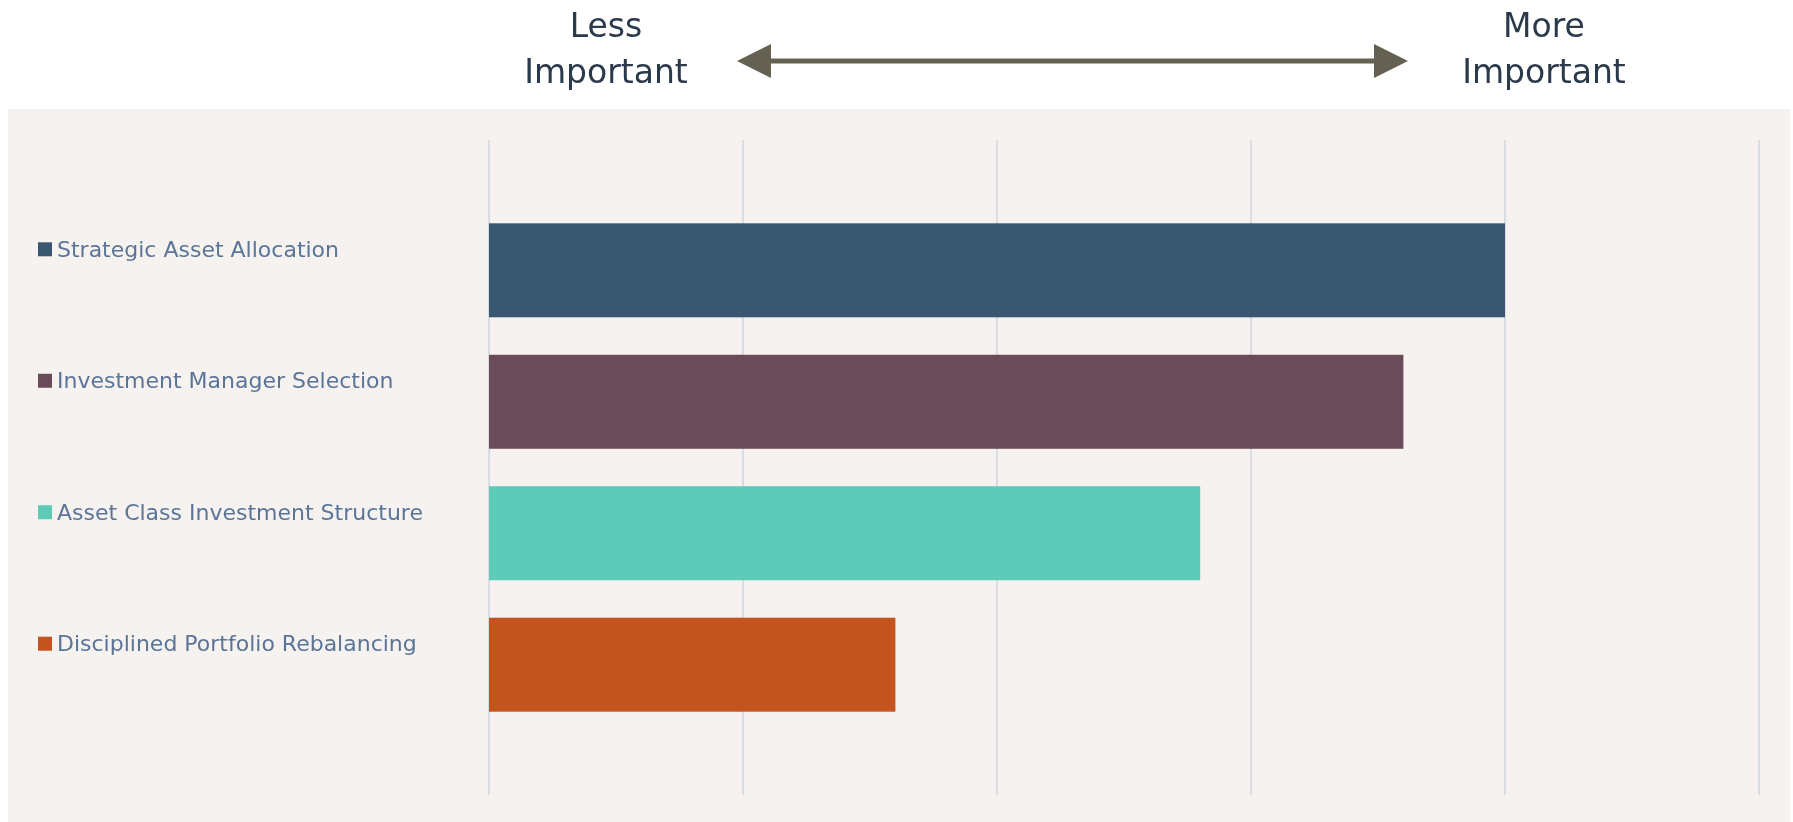 This screenshot has height=822, width=1793. I want to click on y-tick-label: Disciplined Portfolio Rebalancing, so click(237, 644).